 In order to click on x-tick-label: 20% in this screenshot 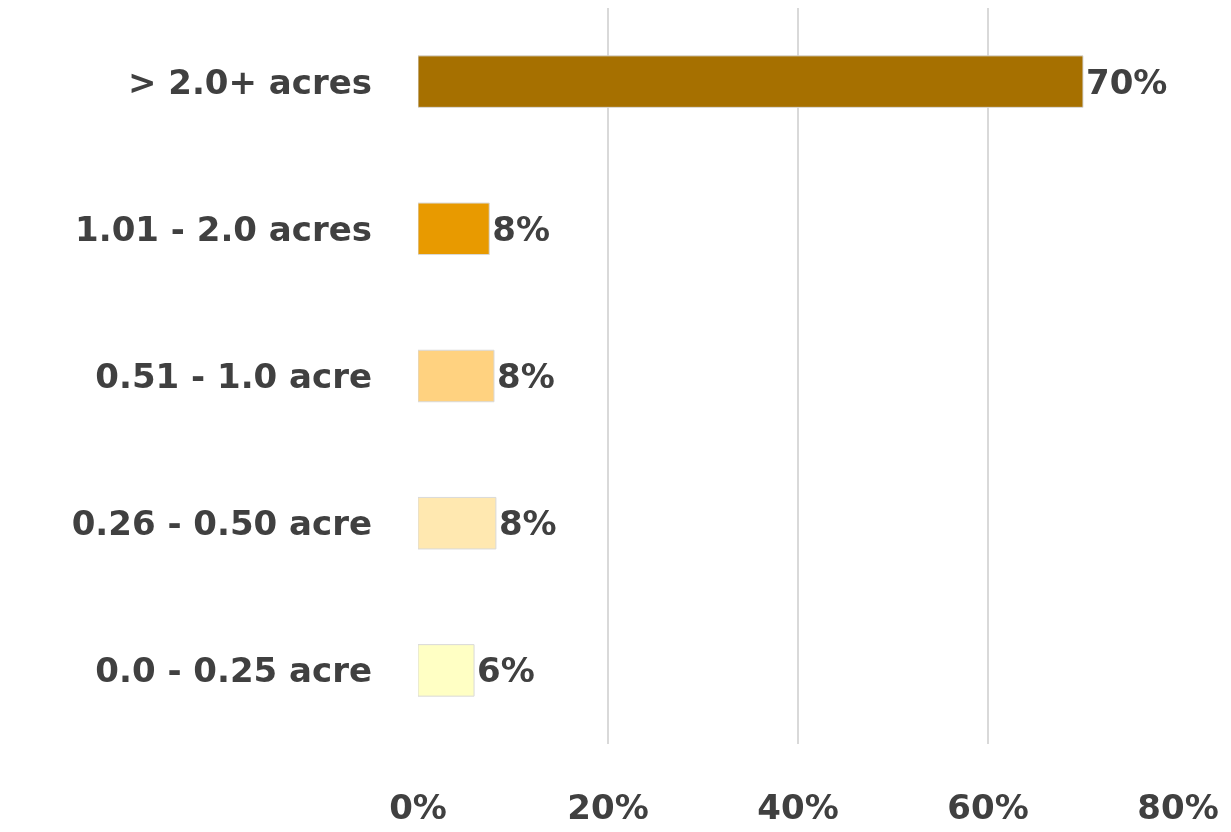, I will do `click(608, 807)`.